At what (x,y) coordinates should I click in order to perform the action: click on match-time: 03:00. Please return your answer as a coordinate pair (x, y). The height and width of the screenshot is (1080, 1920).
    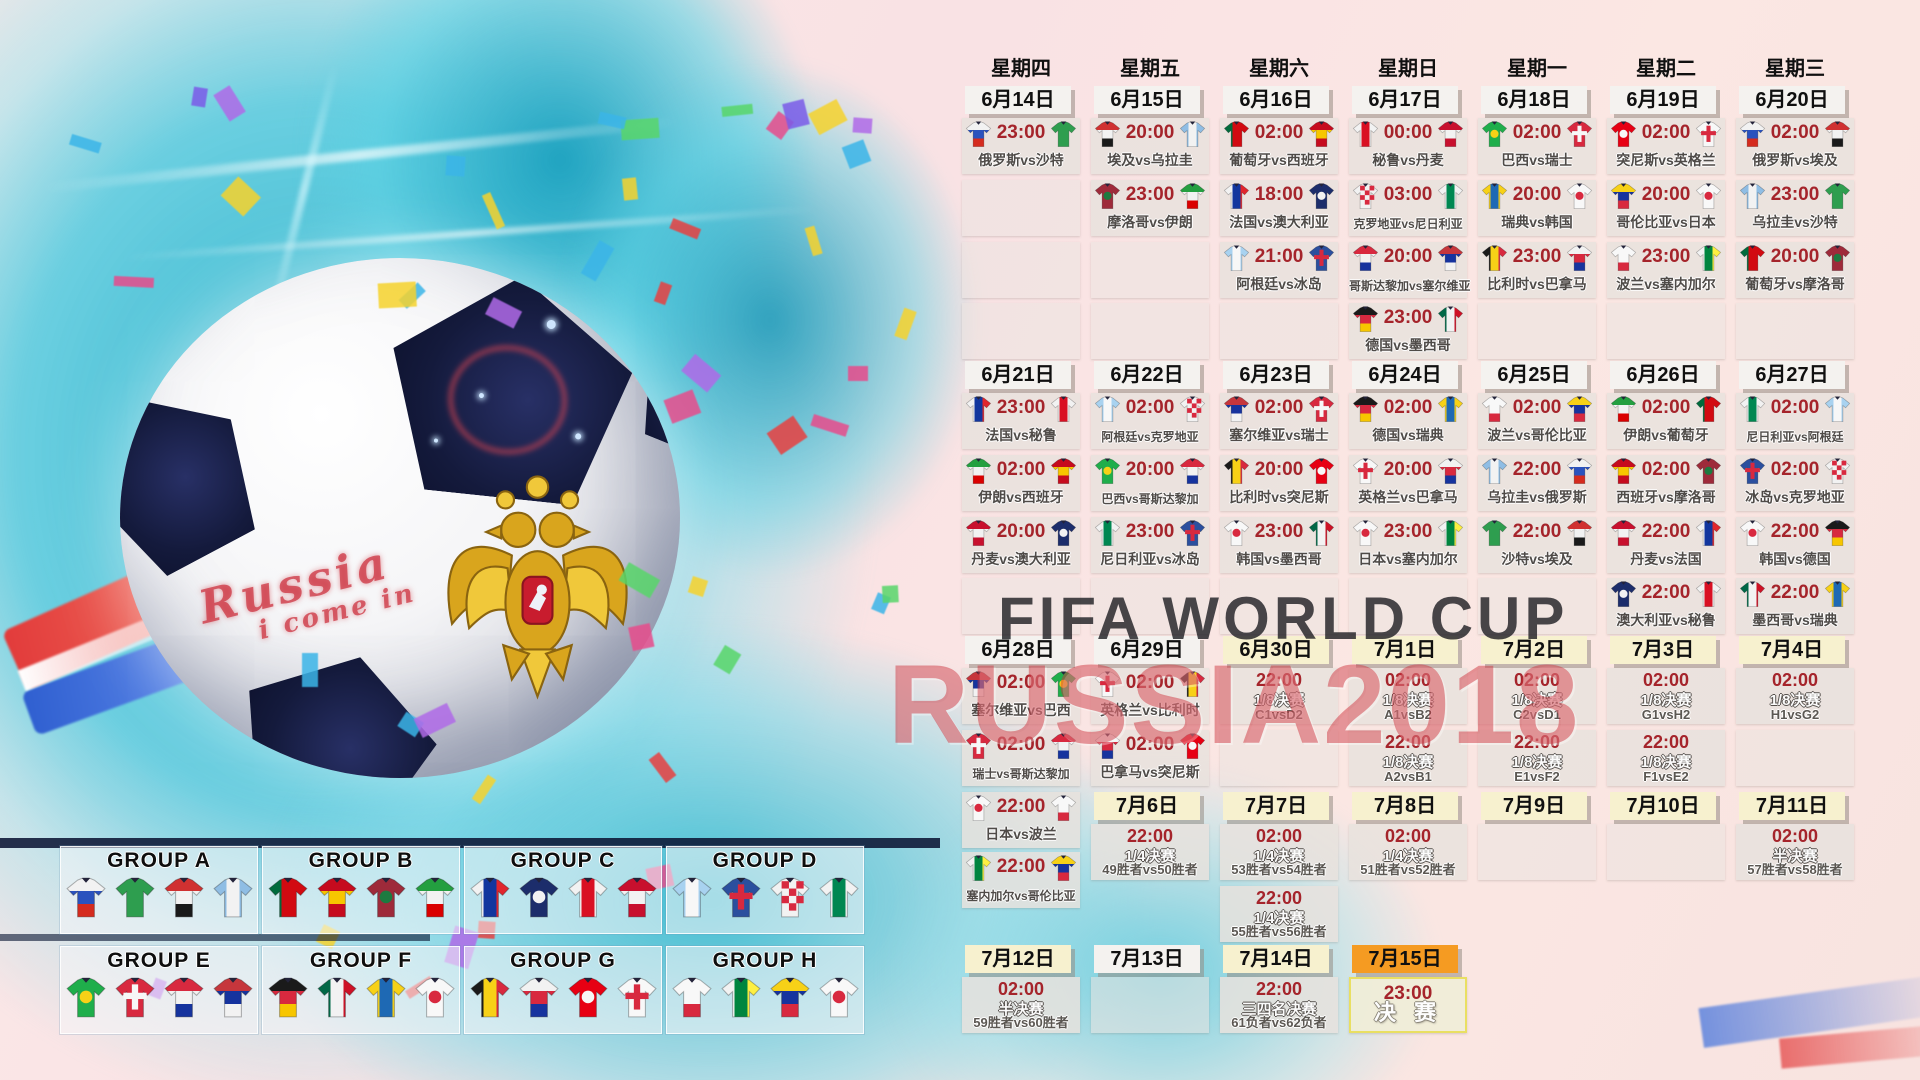
    Looking at the image, I should click on (1408, 194).